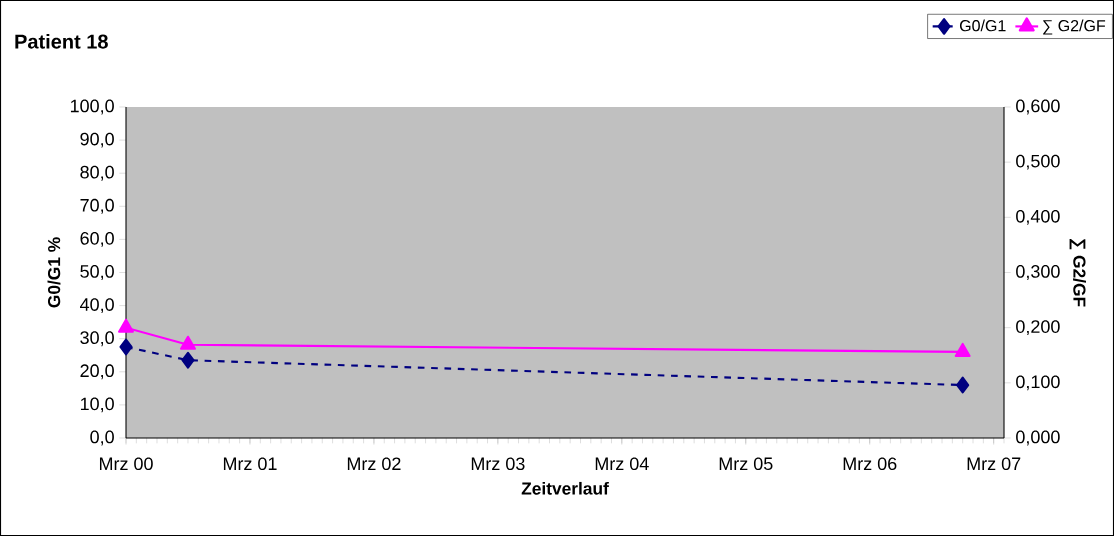 The image size is (1114, 536). What do you see at coordinates (1038, 383) in the screenshot?
I see `y2-tick-label: 0,100` at bounding box center [1038, 383].